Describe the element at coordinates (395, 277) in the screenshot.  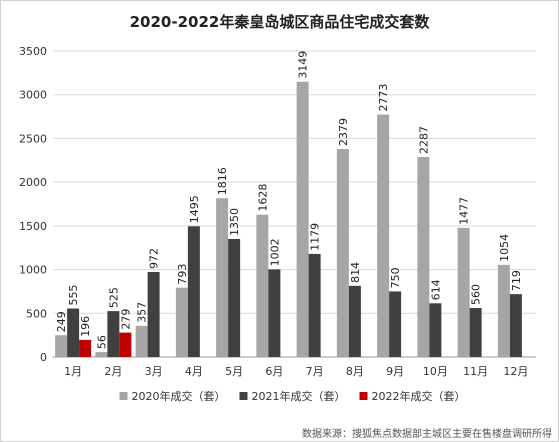
I see `data-label: 750` at that location.